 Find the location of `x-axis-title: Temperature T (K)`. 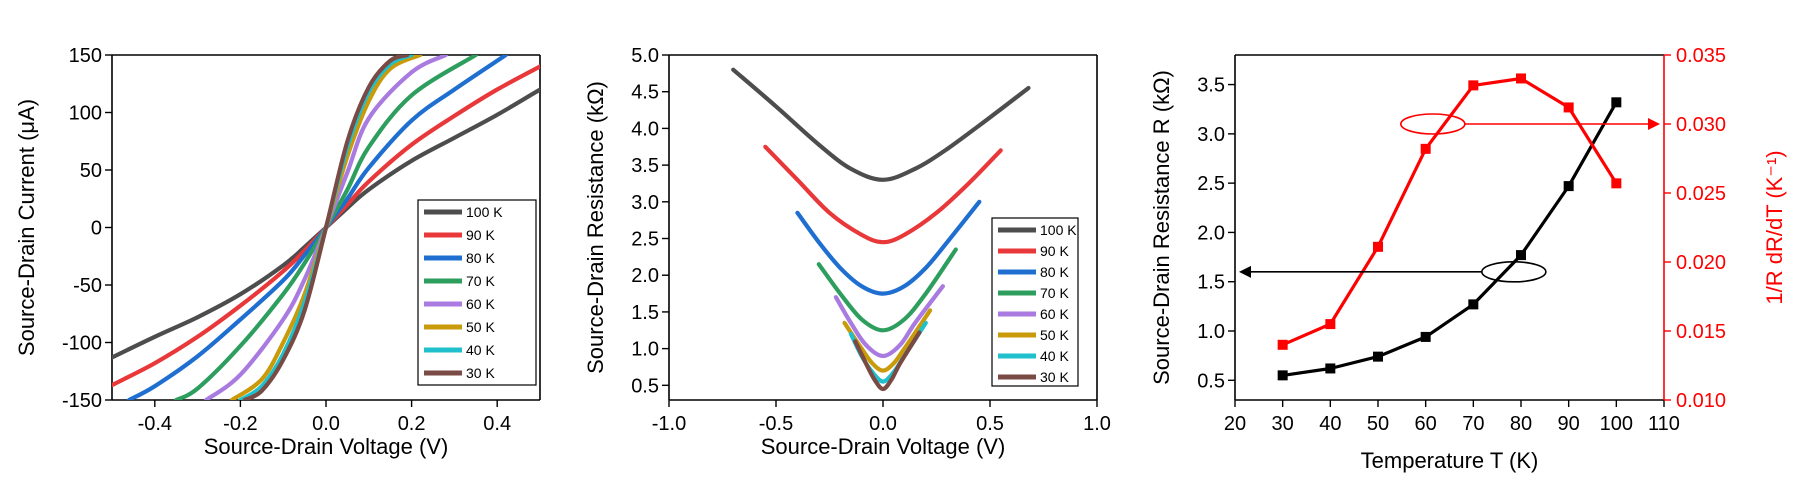

x-axis-title: Temperature T (K) is located at coordinates (1450, 460).